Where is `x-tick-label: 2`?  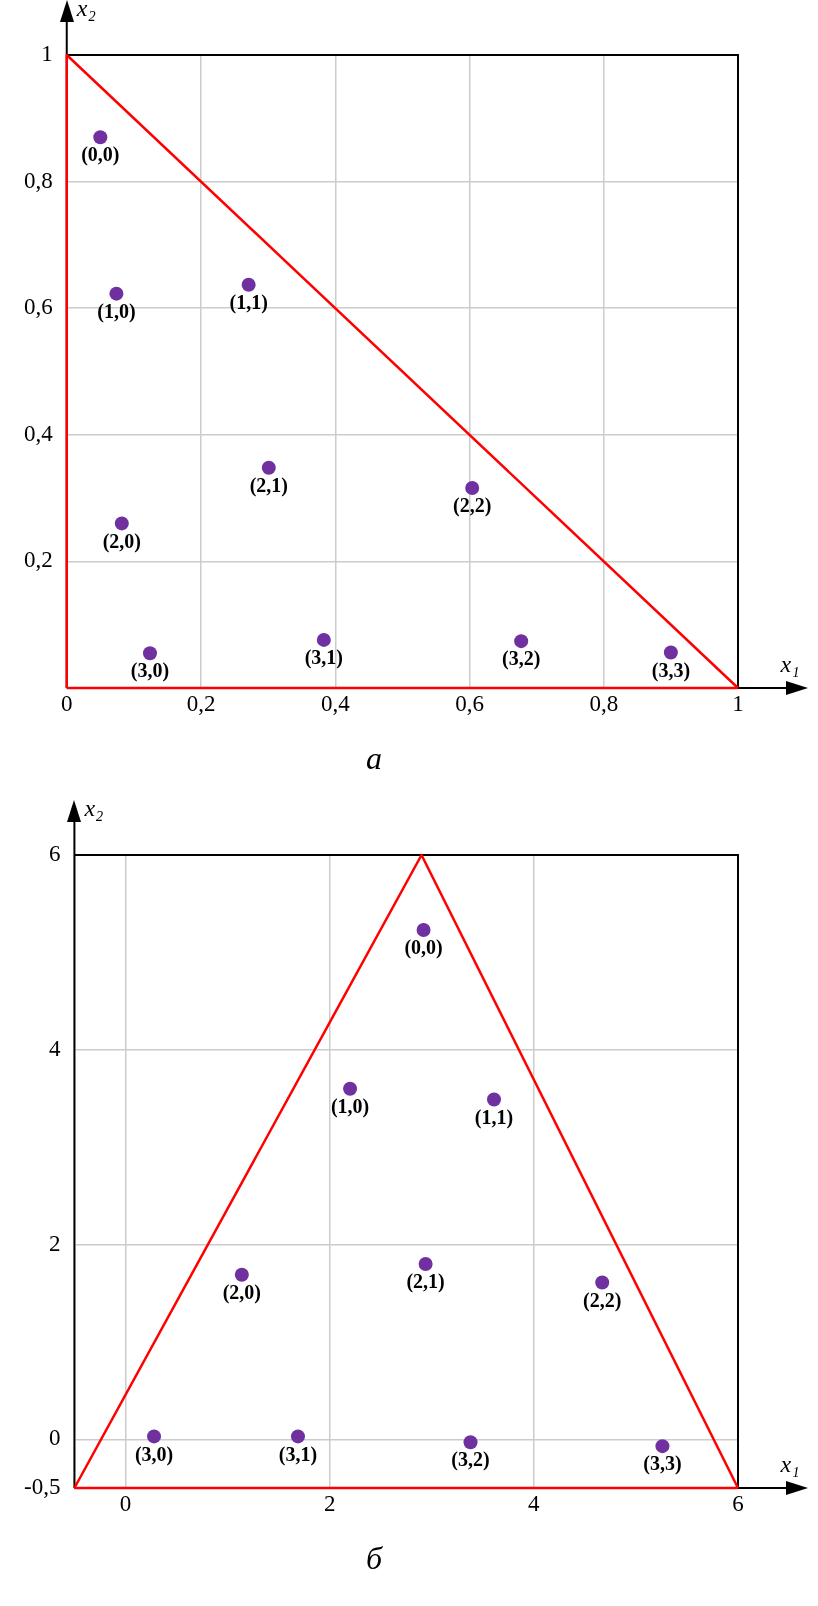 x-tick-label: 2 is located at coordinates (329, 1503).